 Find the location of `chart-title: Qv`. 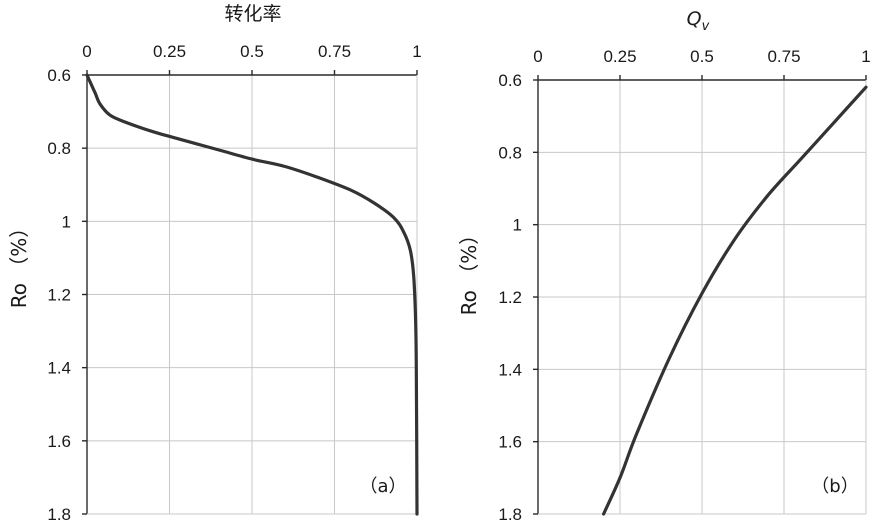

chart-title: Qv is located at coordinates (698, 21).